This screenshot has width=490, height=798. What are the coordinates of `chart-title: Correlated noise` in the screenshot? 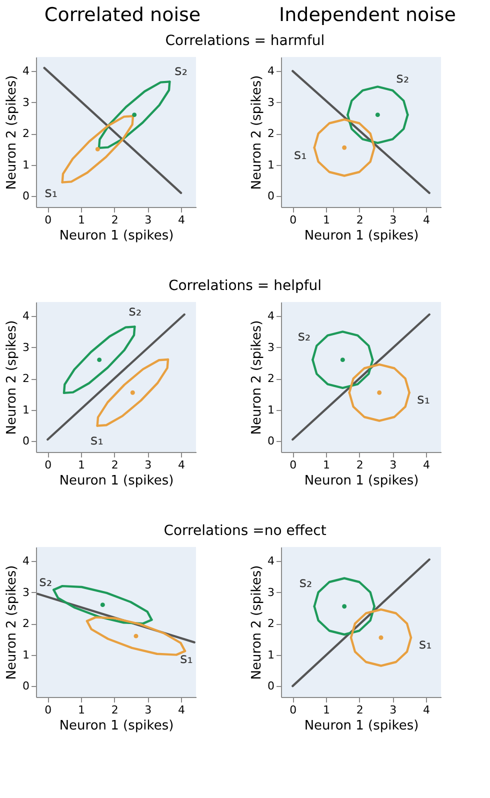 It's located at (122, 15).